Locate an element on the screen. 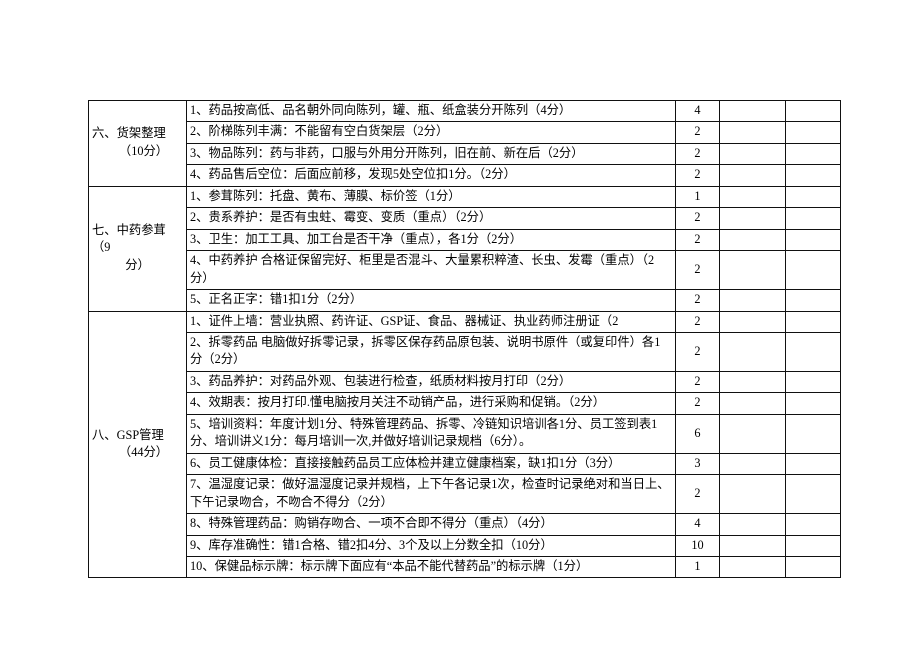  section-label-section-8: 八、GSP管理 （44分） is located at coordinates (137, 444).